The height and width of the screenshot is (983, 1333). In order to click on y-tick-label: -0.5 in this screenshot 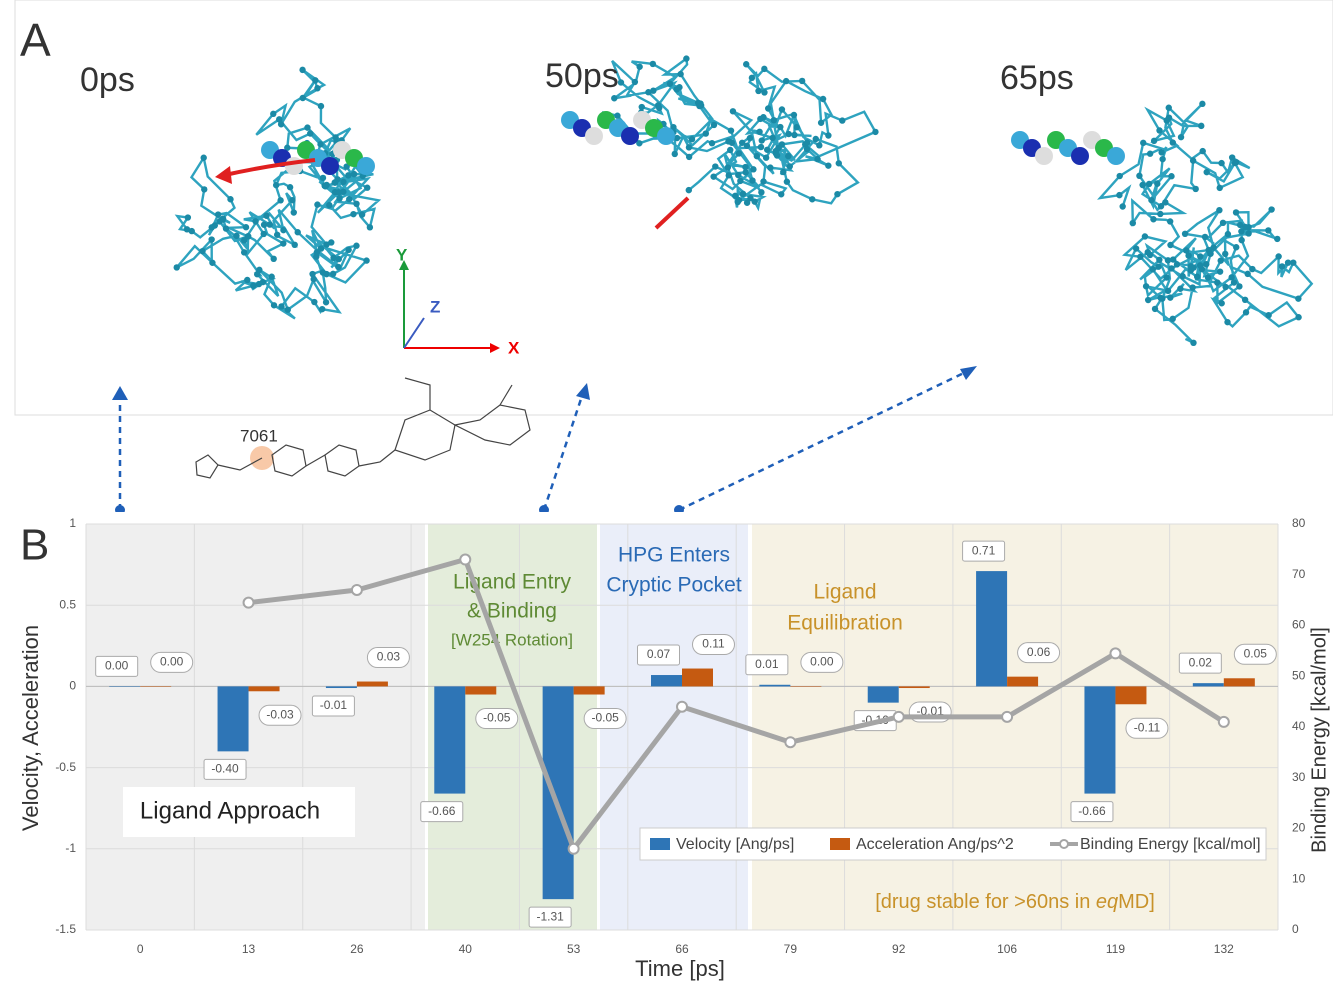, I will do `click(65, 767)`.